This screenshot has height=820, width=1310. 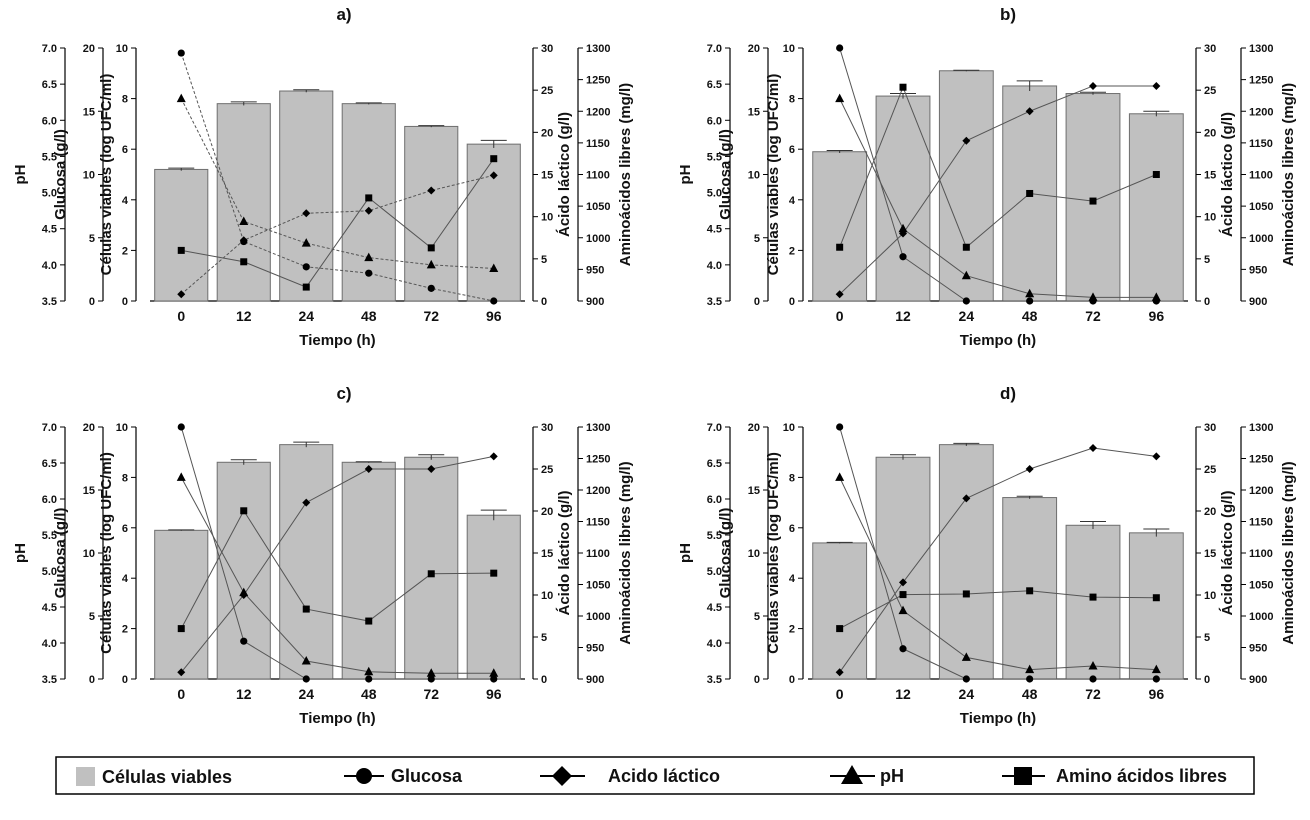 What do you see at coordinates (547, 470) in the screenshot?
I see `tick-label-lactic: 25` at bounding box center [547, 470].